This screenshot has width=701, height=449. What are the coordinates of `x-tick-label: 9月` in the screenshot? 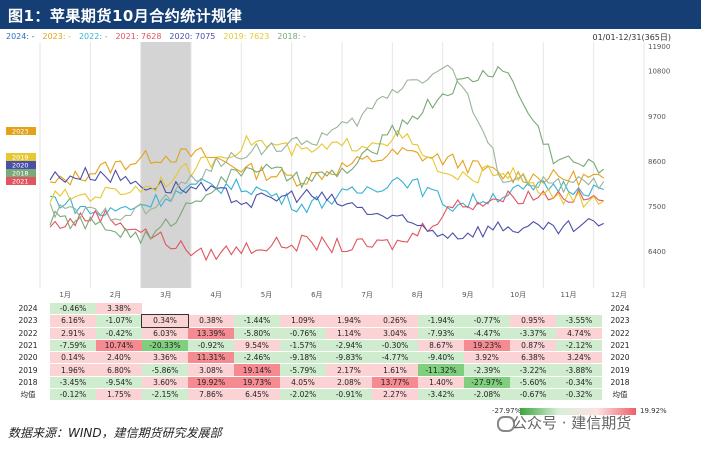 It's located at (467, 295).